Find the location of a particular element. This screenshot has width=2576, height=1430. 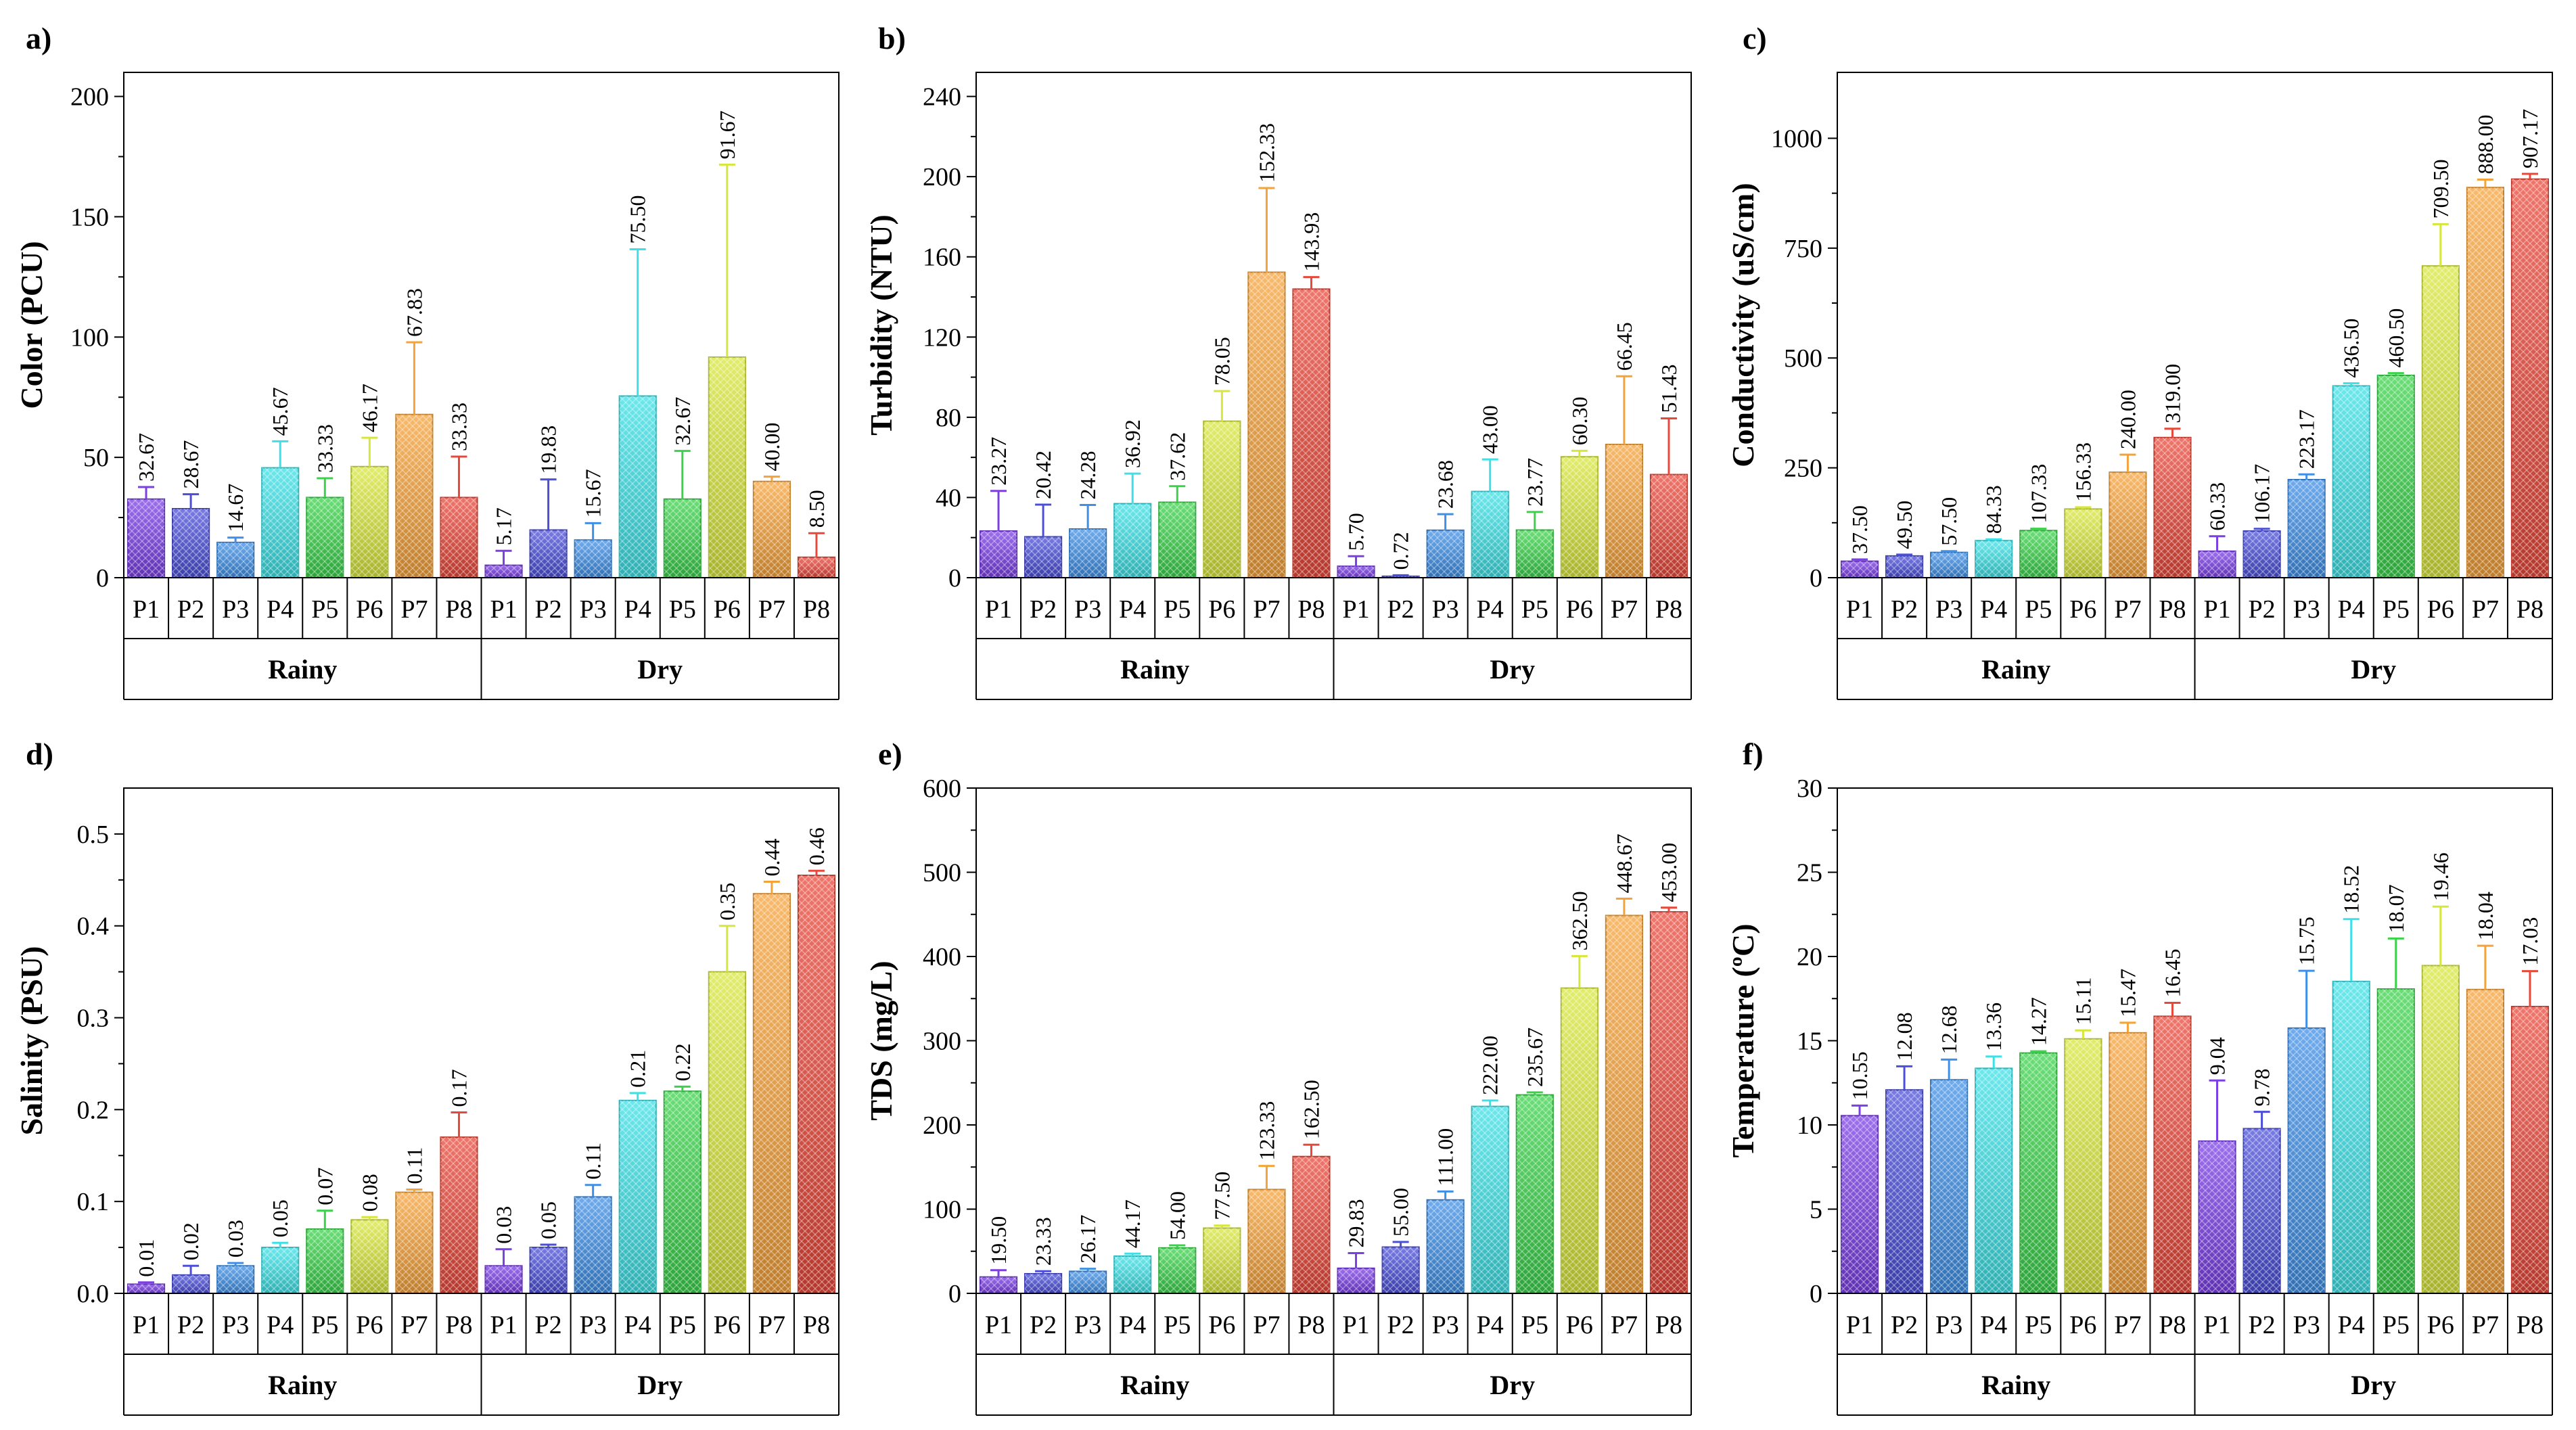

bar-dry-p6: 0.35 is located at coordinates (727, 1088).